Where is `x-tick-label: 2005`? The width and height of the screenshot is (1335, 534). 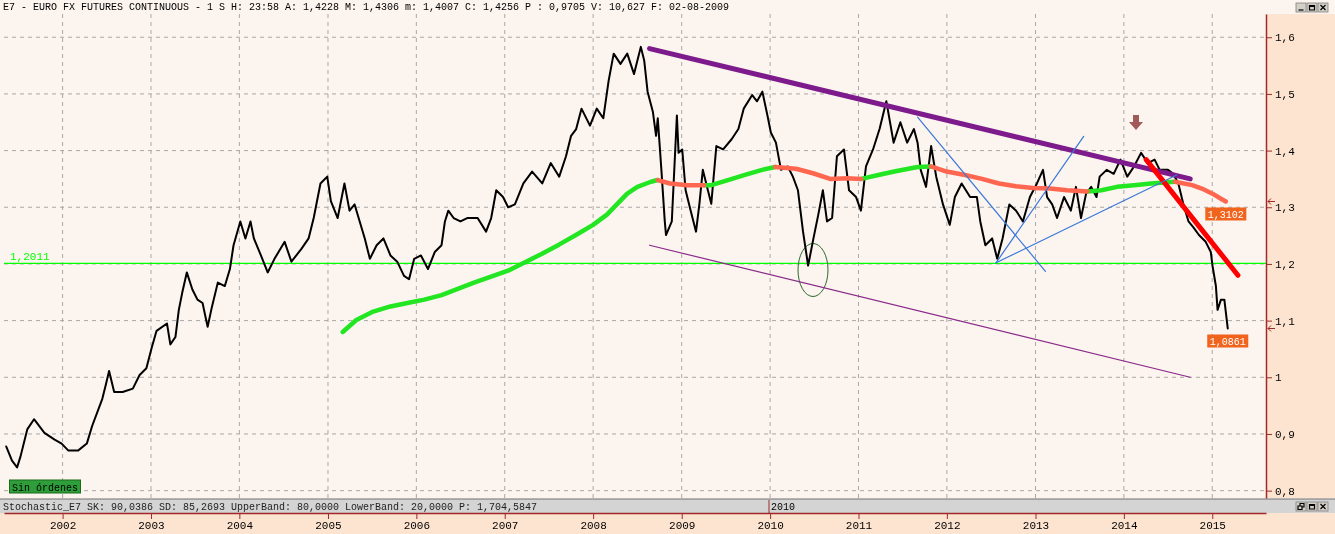 x-tick-label: 2005 is located at coordinates (328, 525).